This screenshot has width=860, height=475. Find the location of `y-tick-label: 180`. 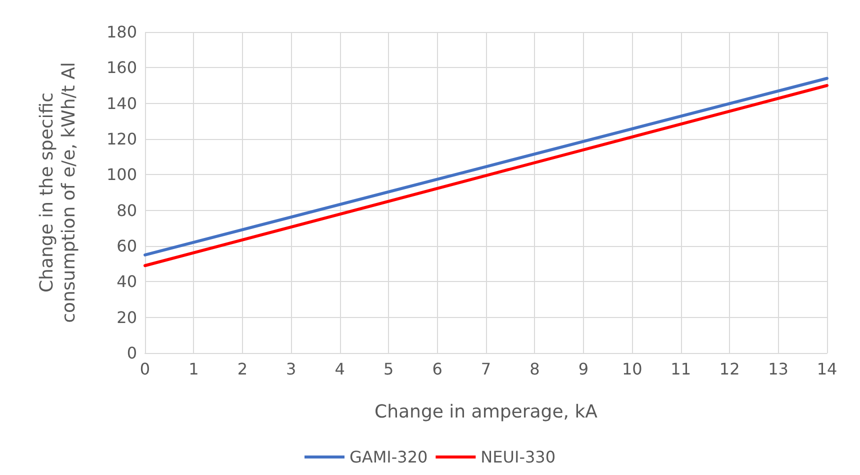

y-tick-label: 180 is located at coordinates (121, 32).